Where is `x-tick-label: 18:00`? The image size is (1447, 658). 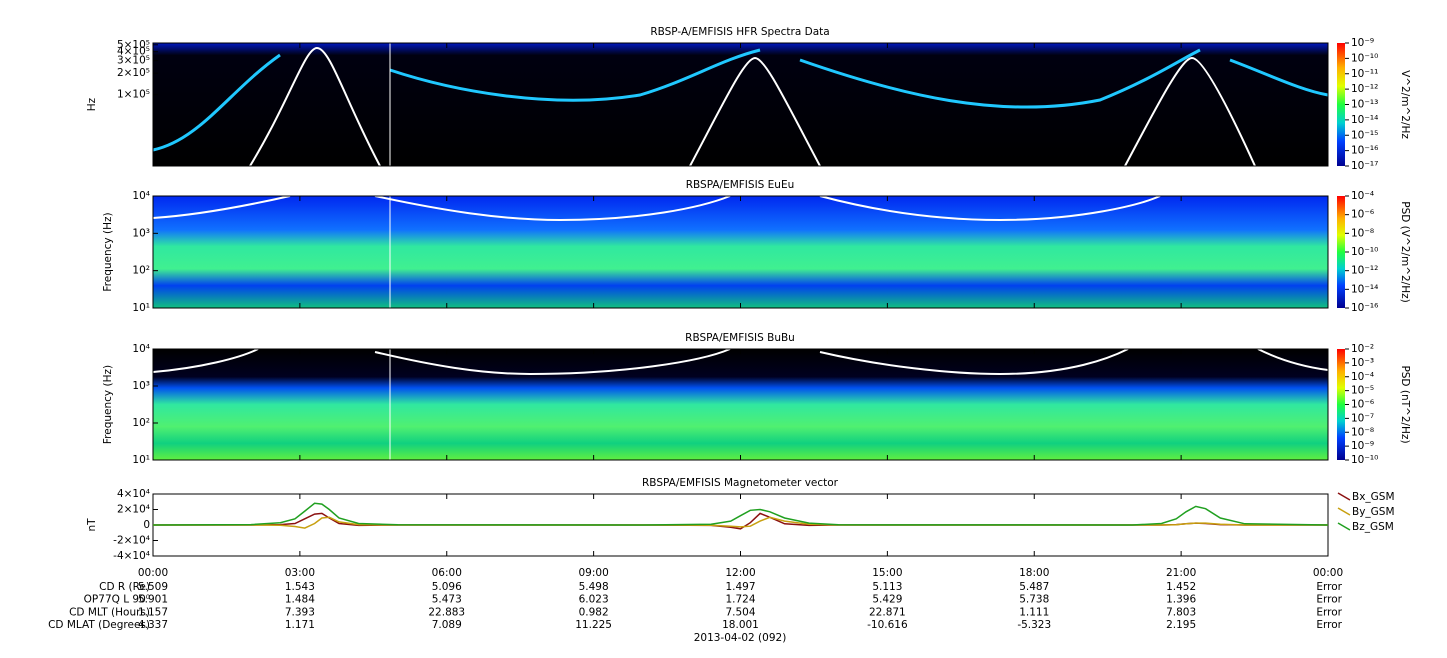
x-tick-label: 18:00 is located at coordinates (1034, 573).